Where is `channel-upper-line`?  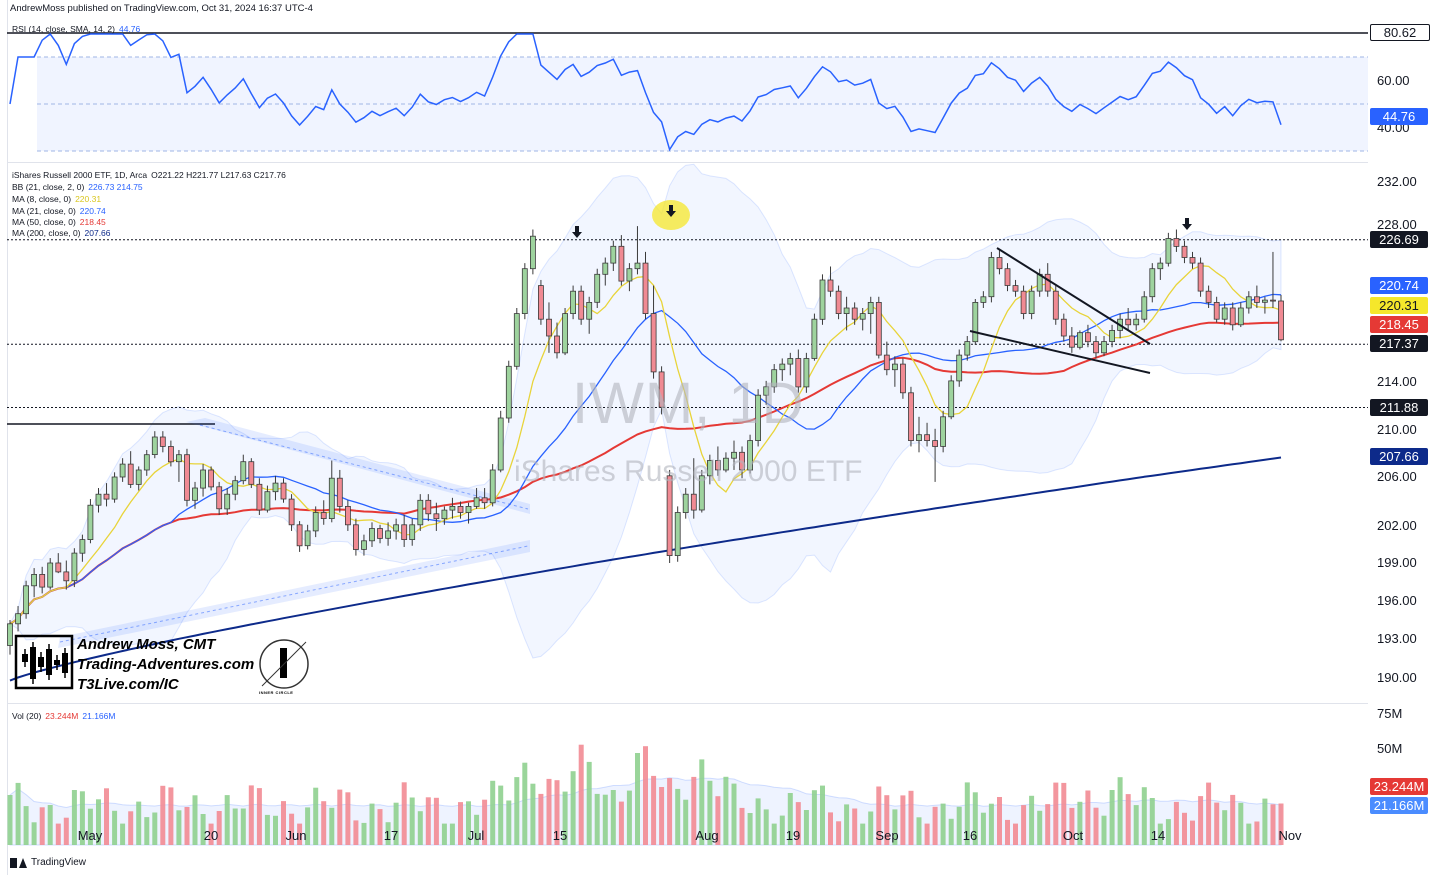
channel-upper-line is located at coordinates (364, 467).